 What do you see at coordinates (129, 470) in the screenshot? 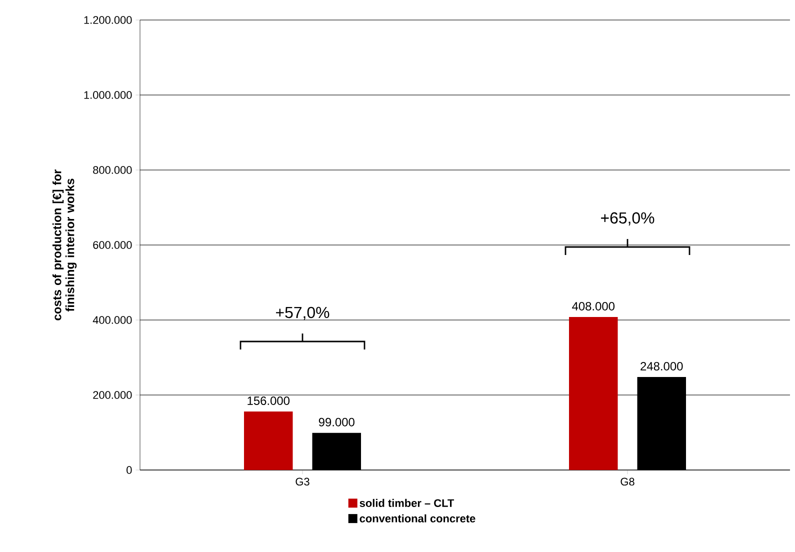
I see `y-tick-label: 0` at bounding box center [129, 470].